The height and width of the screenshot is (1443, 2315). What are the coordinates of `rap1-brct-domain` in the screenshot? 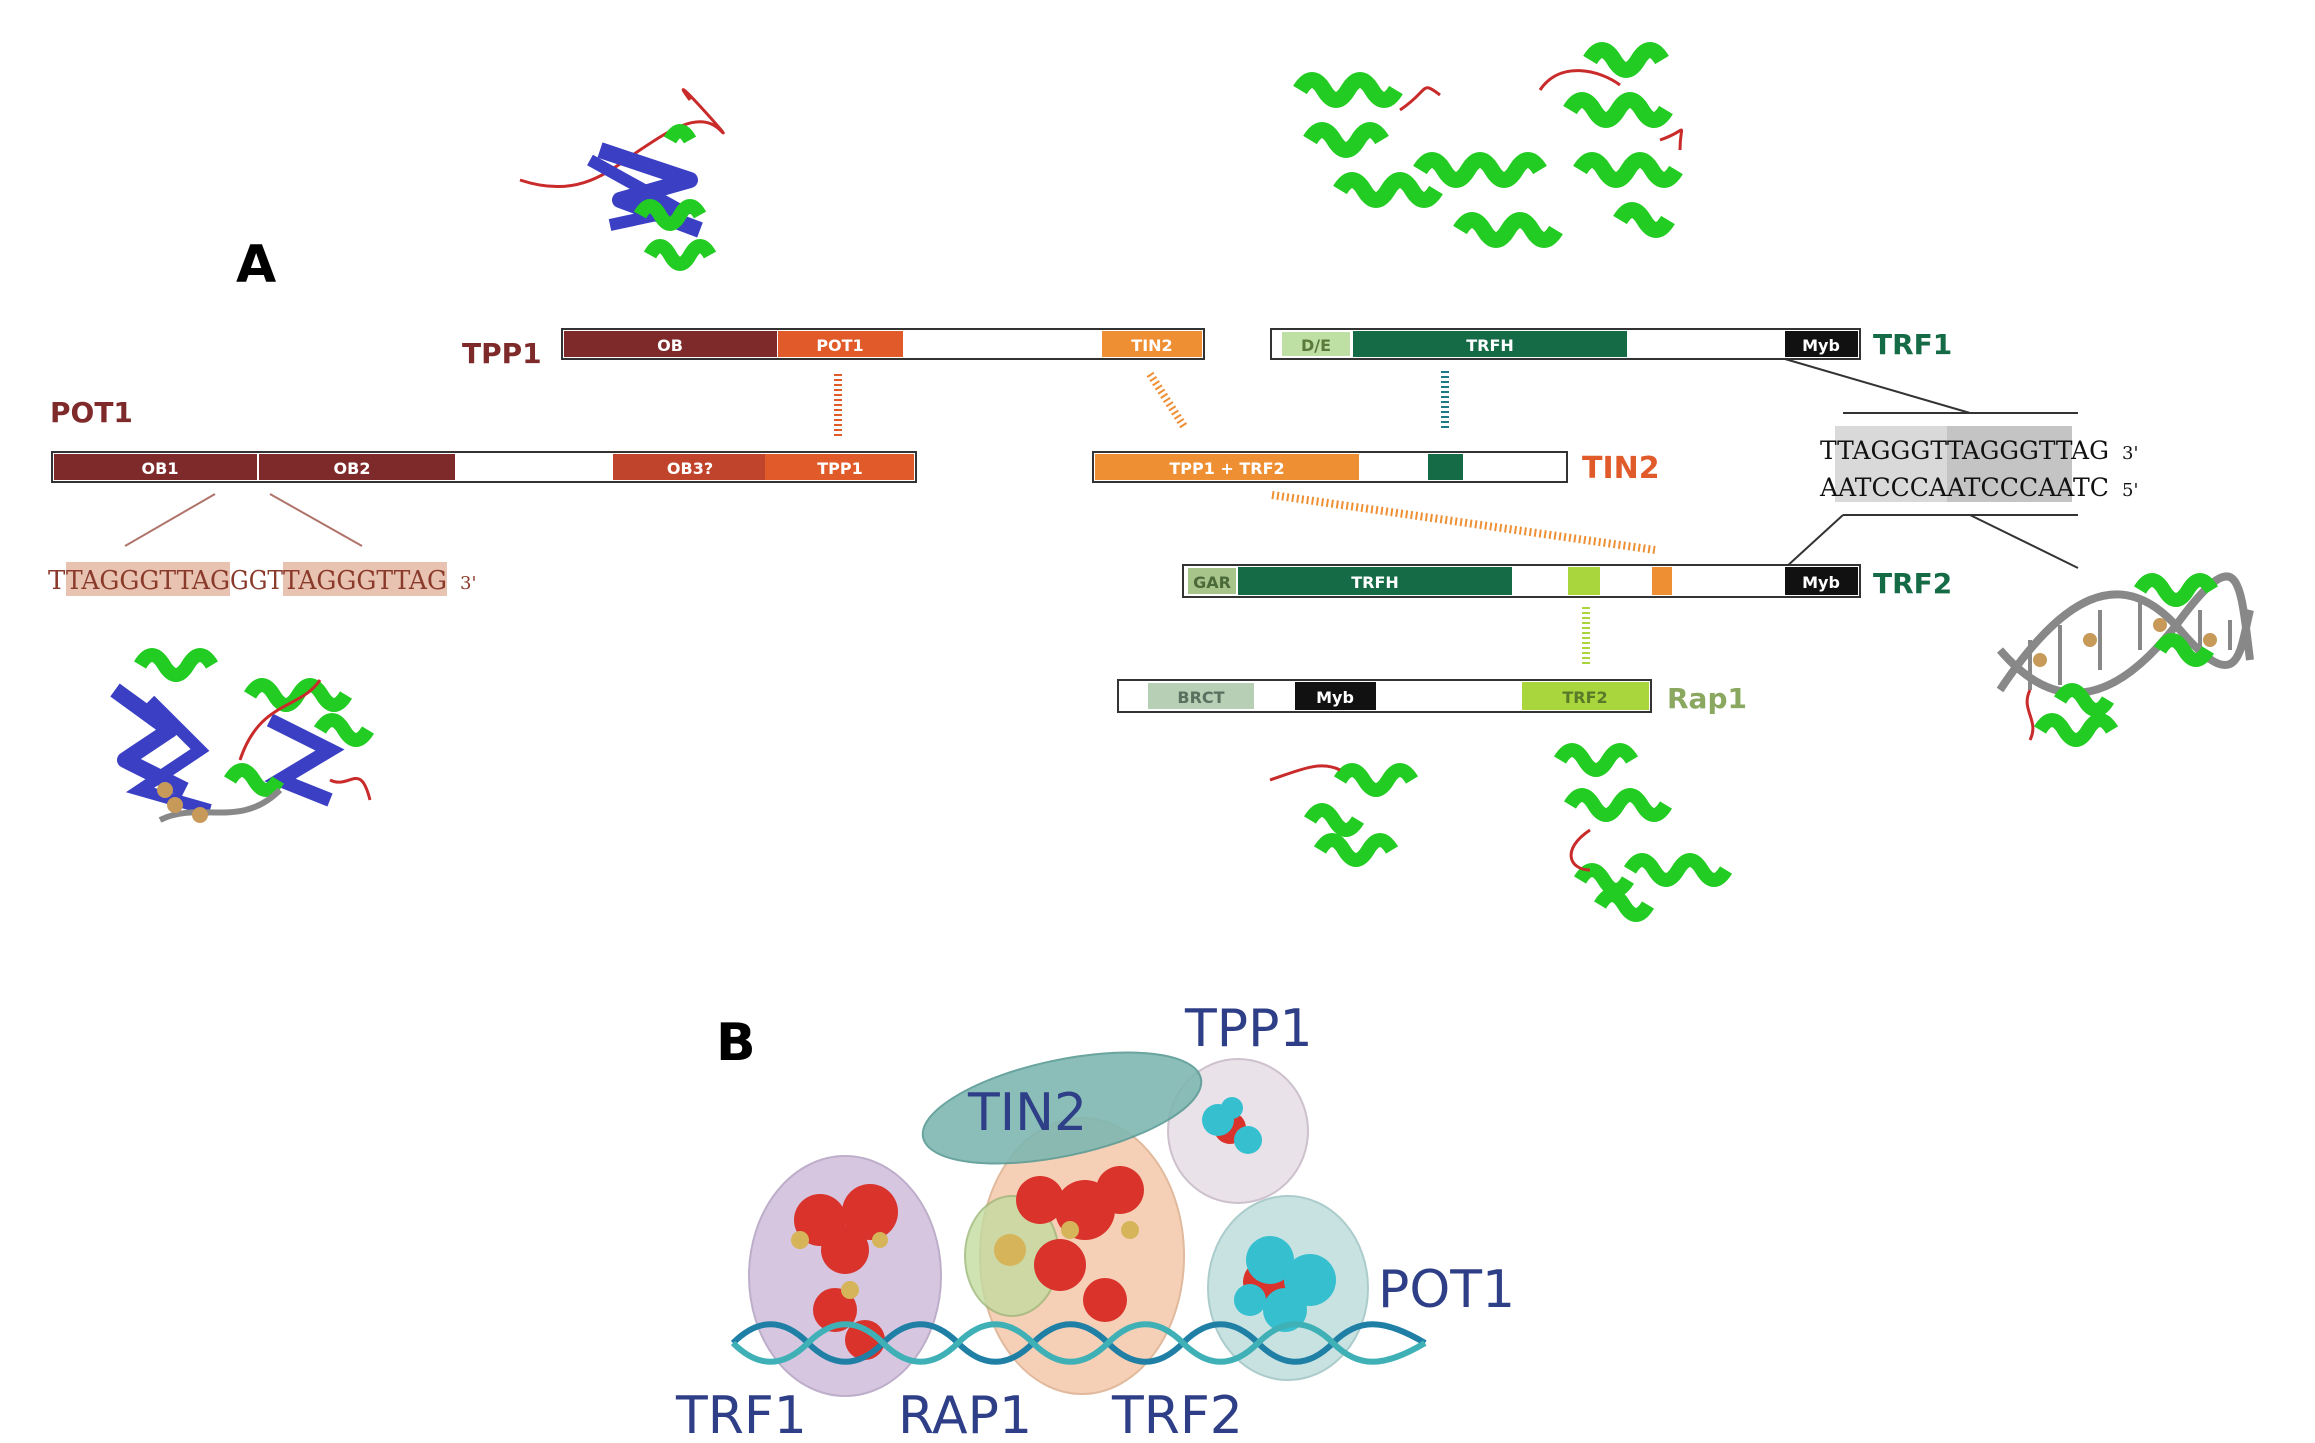 It's located at (1201, 696).